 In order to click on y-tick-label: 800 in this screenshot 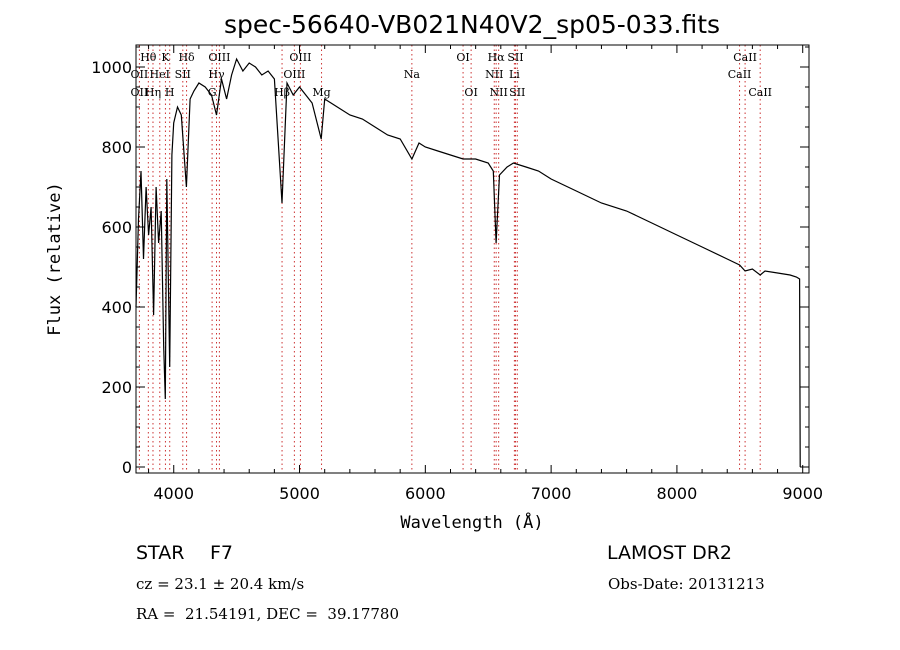, I will do `click(116, 147)`.